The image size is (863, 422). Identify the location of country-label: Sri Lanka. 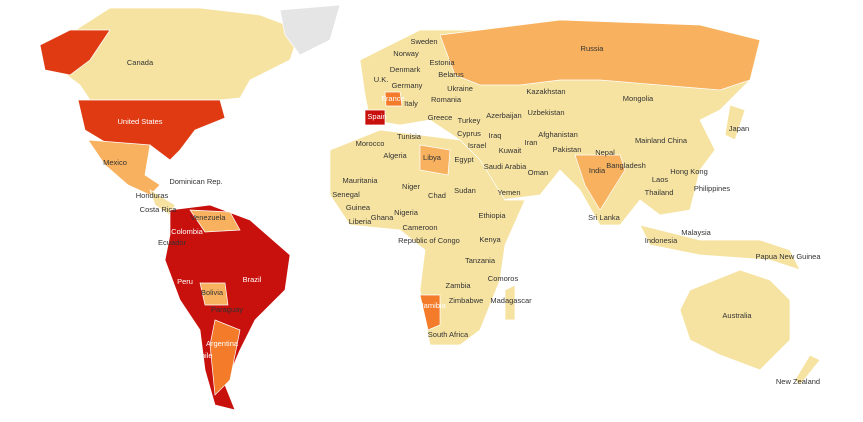
(604, 217).